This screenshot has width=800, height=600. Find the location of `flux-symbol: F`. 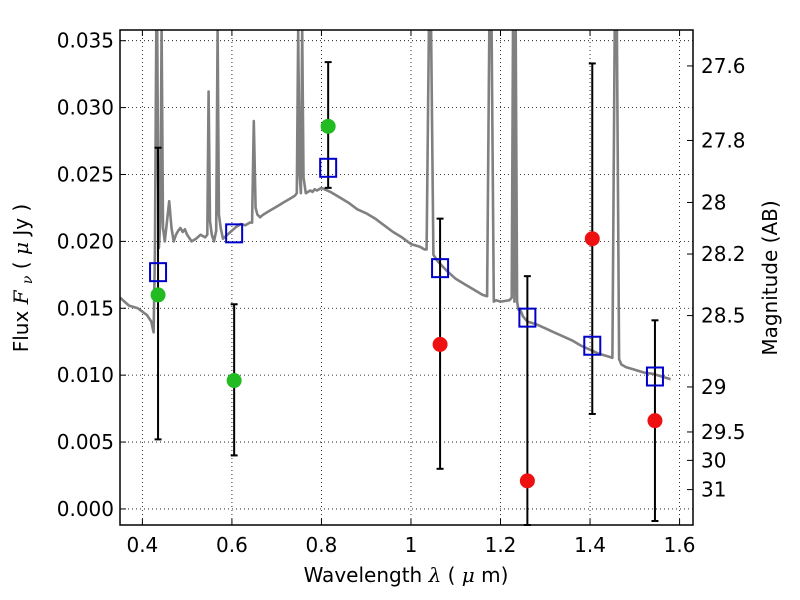

flux-symbol: F is located at coordinates (21, 297).